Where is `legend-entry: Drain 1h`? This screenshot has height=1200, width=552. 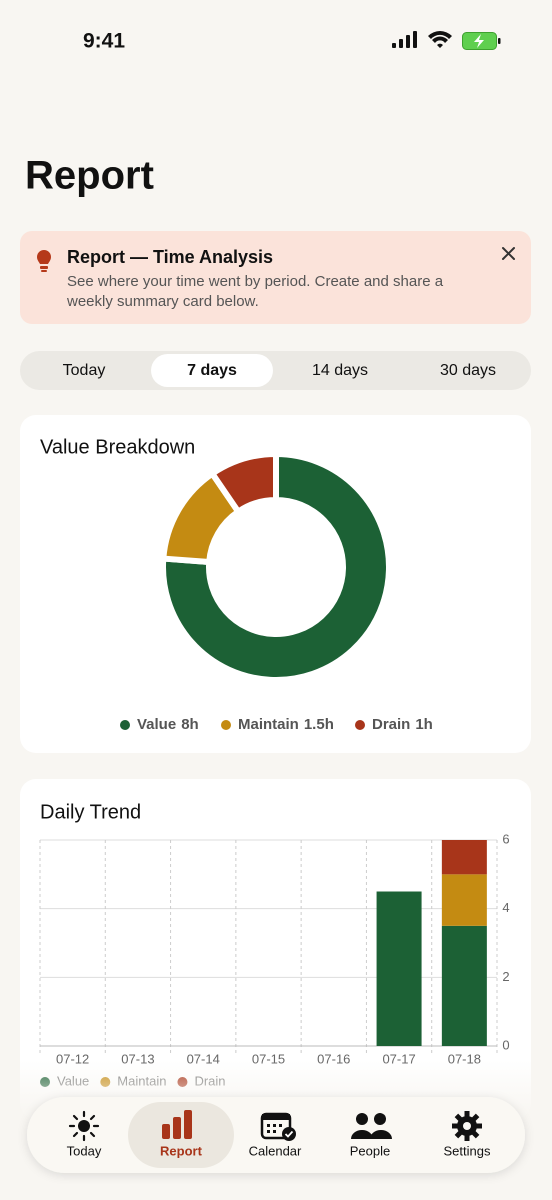 legend-entry: Drain 1h is located at coordinates (402, 724).